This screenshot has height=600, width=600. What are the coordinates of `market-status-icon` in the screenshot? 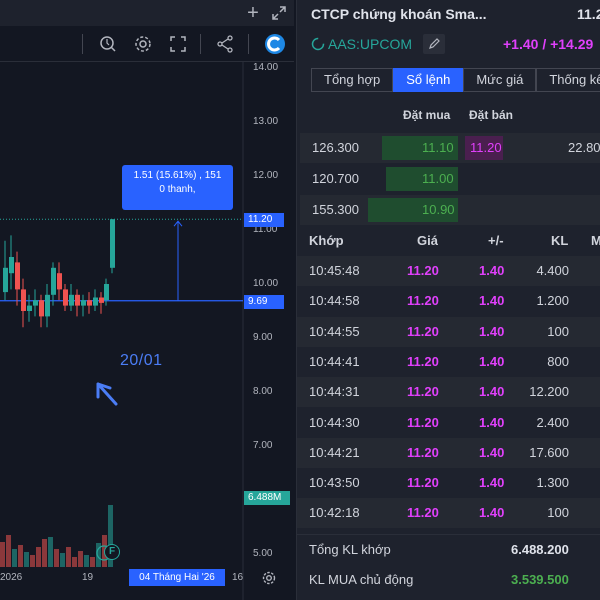 It's located at (318, 46).